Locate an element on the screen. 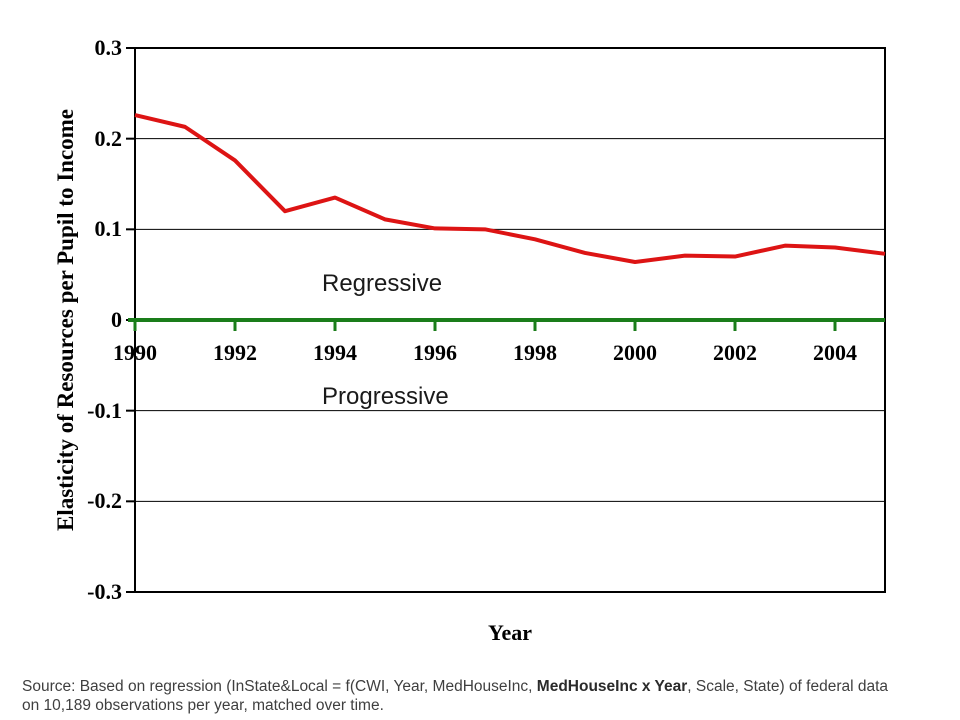 This screenshot has width=960, height=720. x-tick-label: 1994 is located at coordinates (335, 352).